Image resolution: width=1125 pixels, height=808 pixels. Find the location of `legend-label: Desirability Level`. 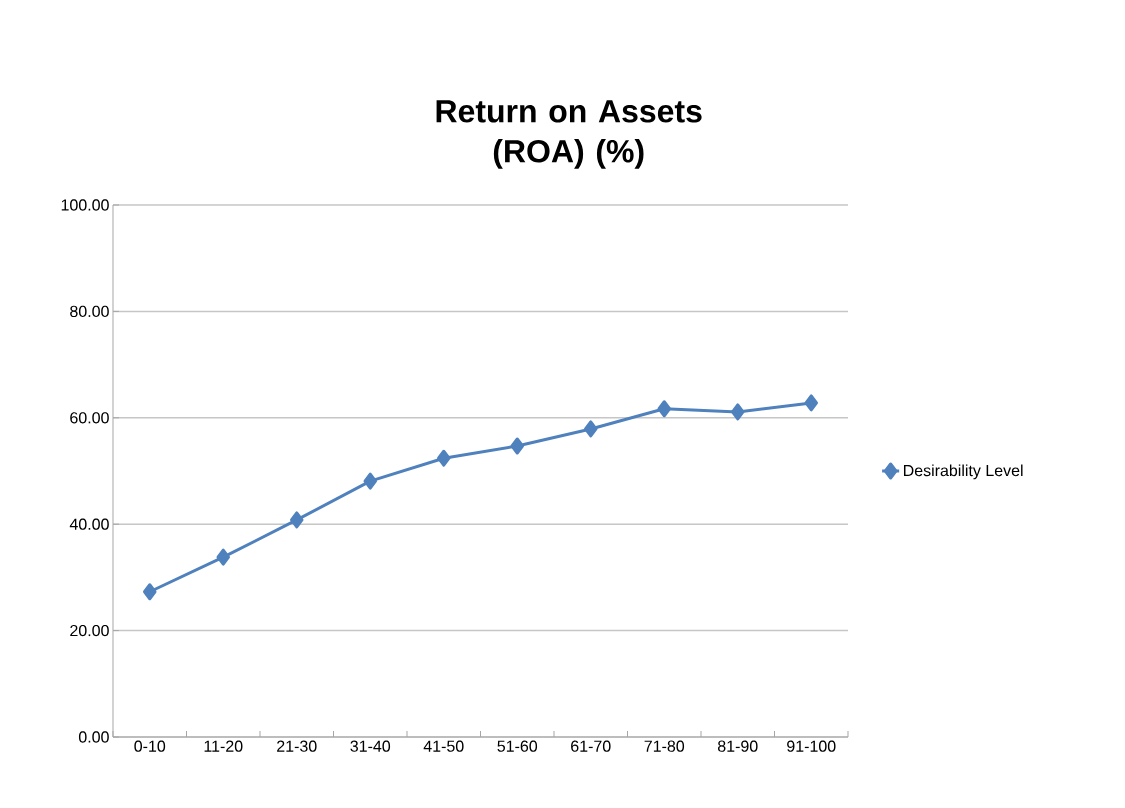

legend-label: Desirability Level is located at coordinates (963, 472).